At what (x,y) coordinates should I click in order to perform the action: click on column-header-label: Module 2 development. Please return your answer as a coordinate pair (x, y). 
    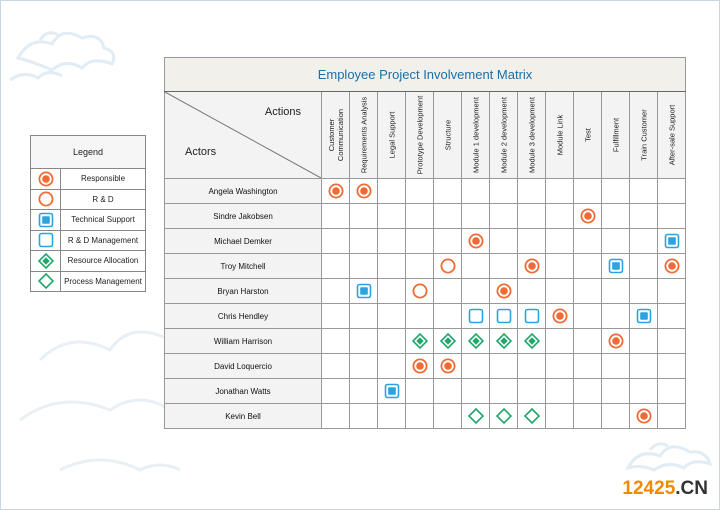
    Looking at the image, I should click on (503, 135).